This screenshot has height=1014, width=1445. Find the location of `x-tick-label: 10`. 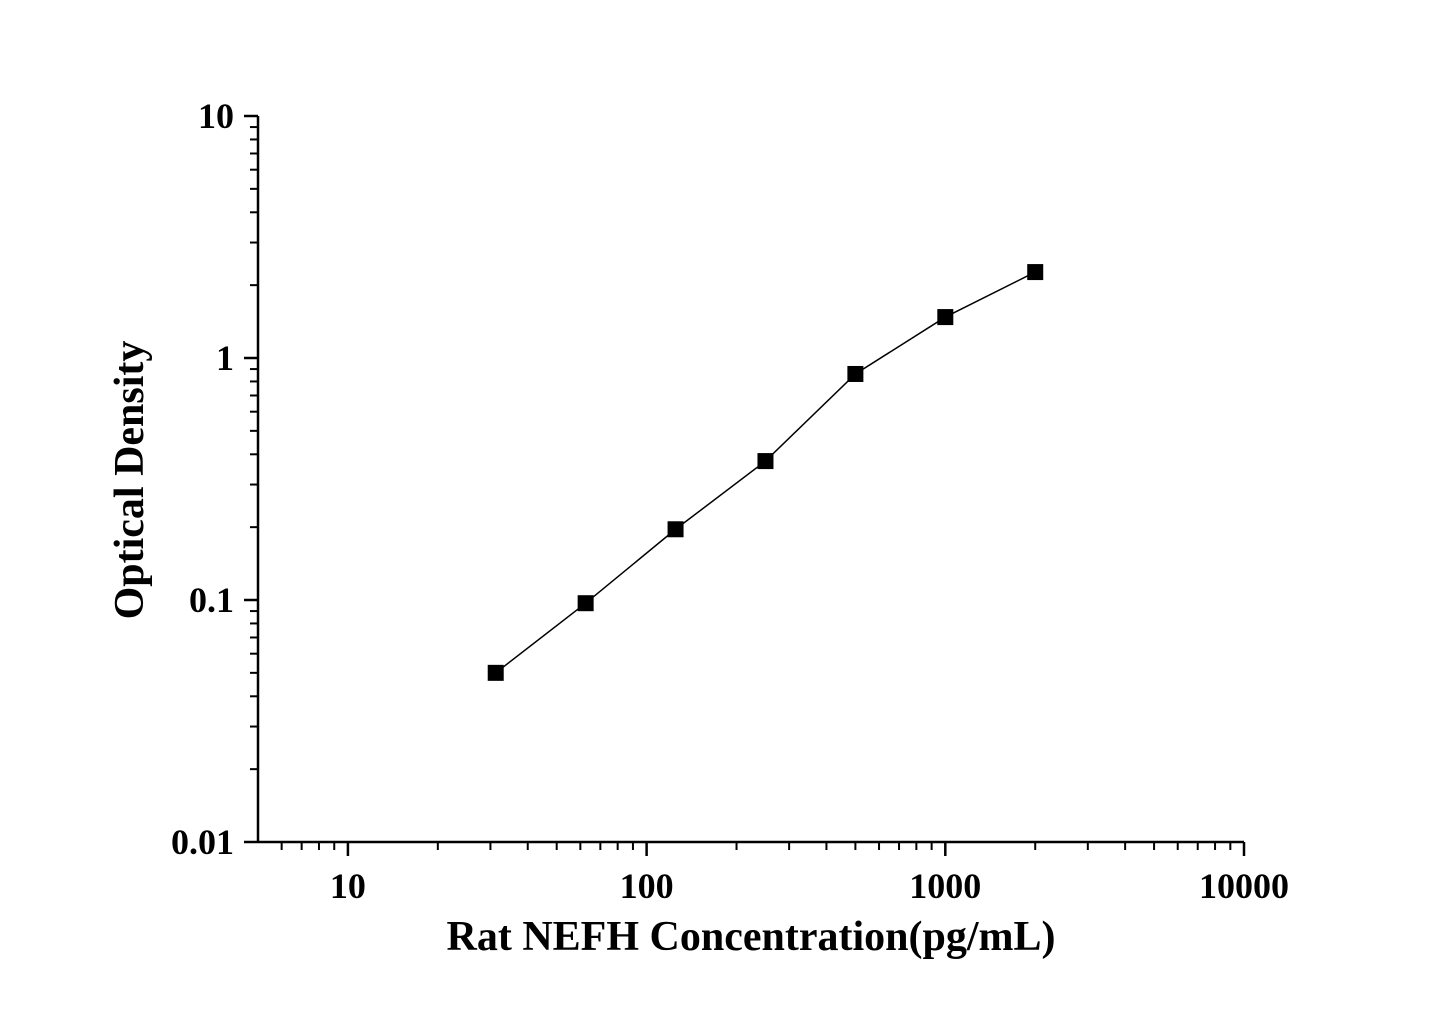

x-tick-label: 10 is located at coordinates (348, 886).